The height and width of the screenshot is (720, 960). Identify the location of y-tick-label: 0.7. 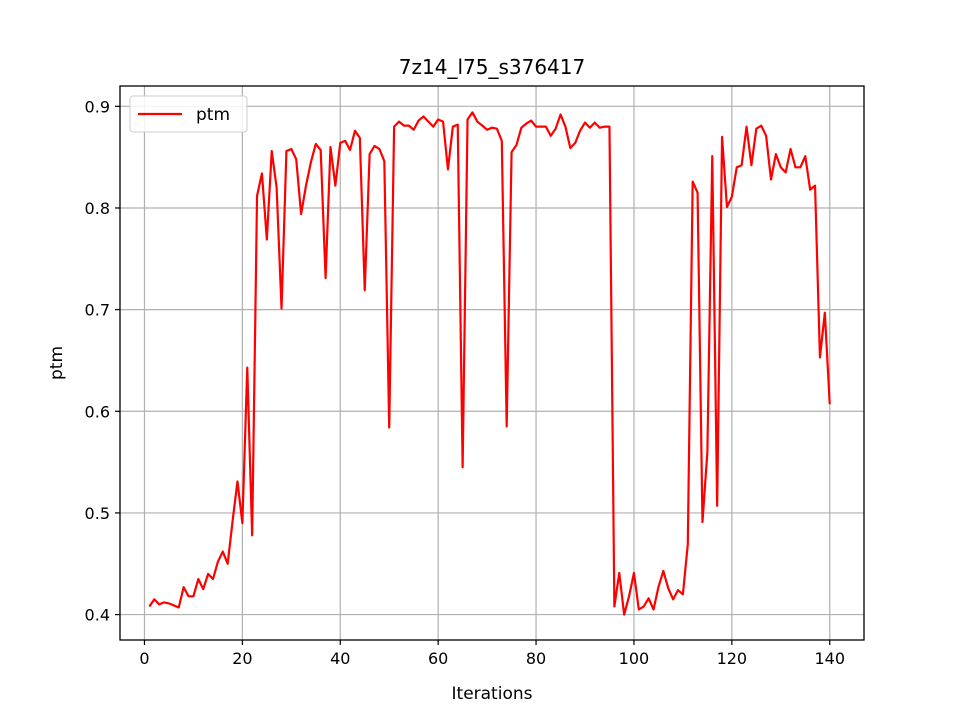
(97, 310).